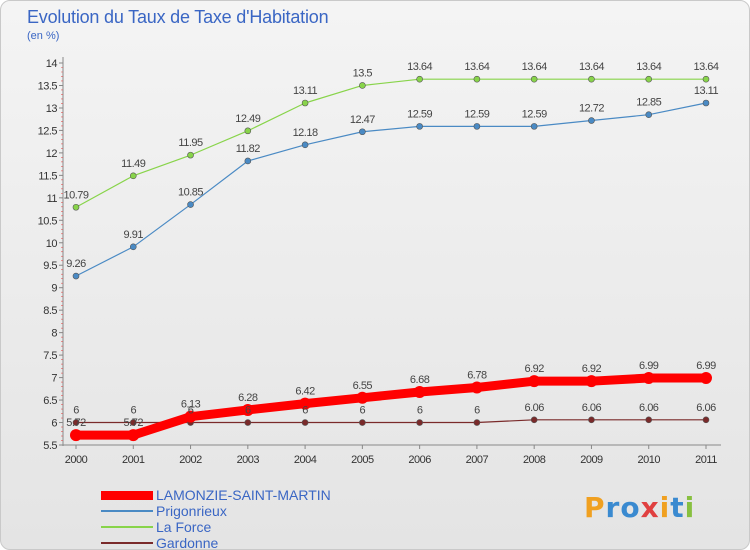 The image size is (750, 550). Describe the element at coordinates (534, 369) in the screenshot. I see `data-label: 6.92` at that location.